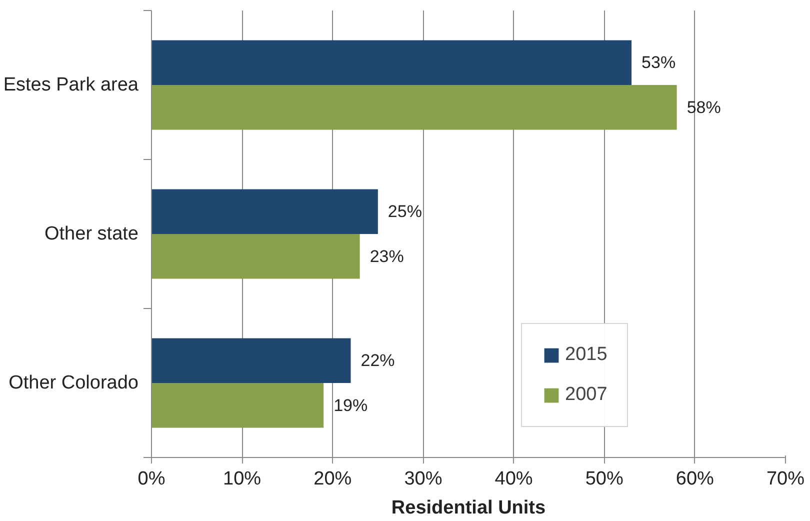 This screenshot has width=810, height=521. Describe the element at coordinates (586, 395) in the screenshot. I see `legend-label: 2007` at that location.